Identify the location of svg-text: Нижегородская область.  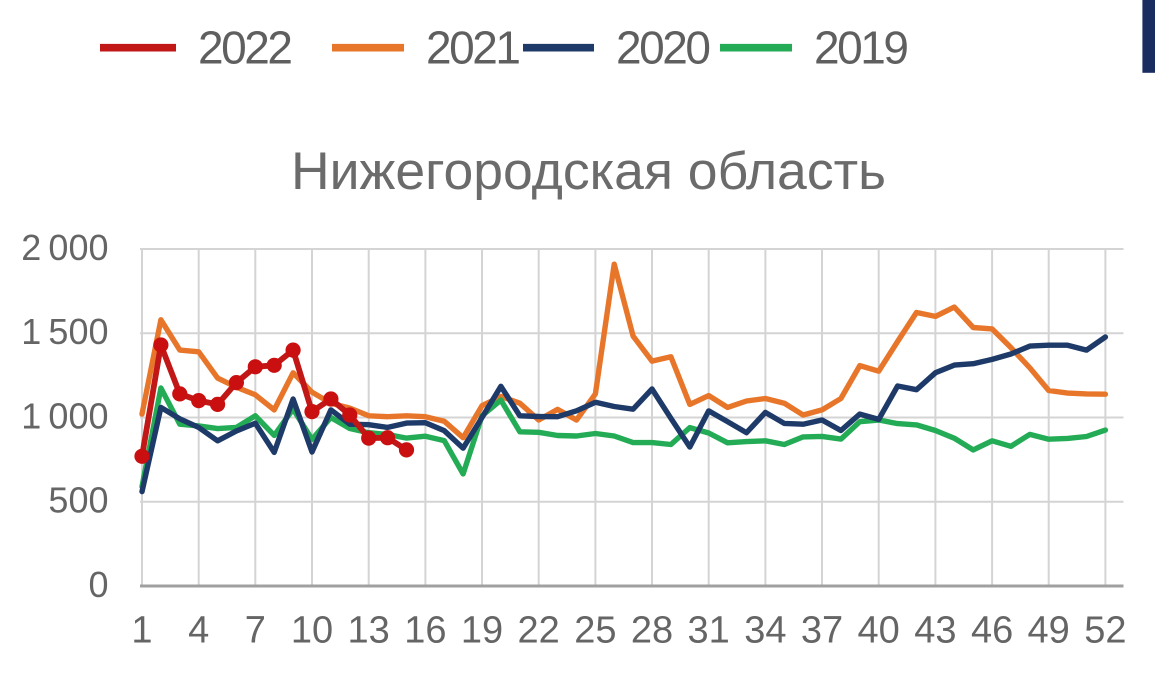
(588, 171).